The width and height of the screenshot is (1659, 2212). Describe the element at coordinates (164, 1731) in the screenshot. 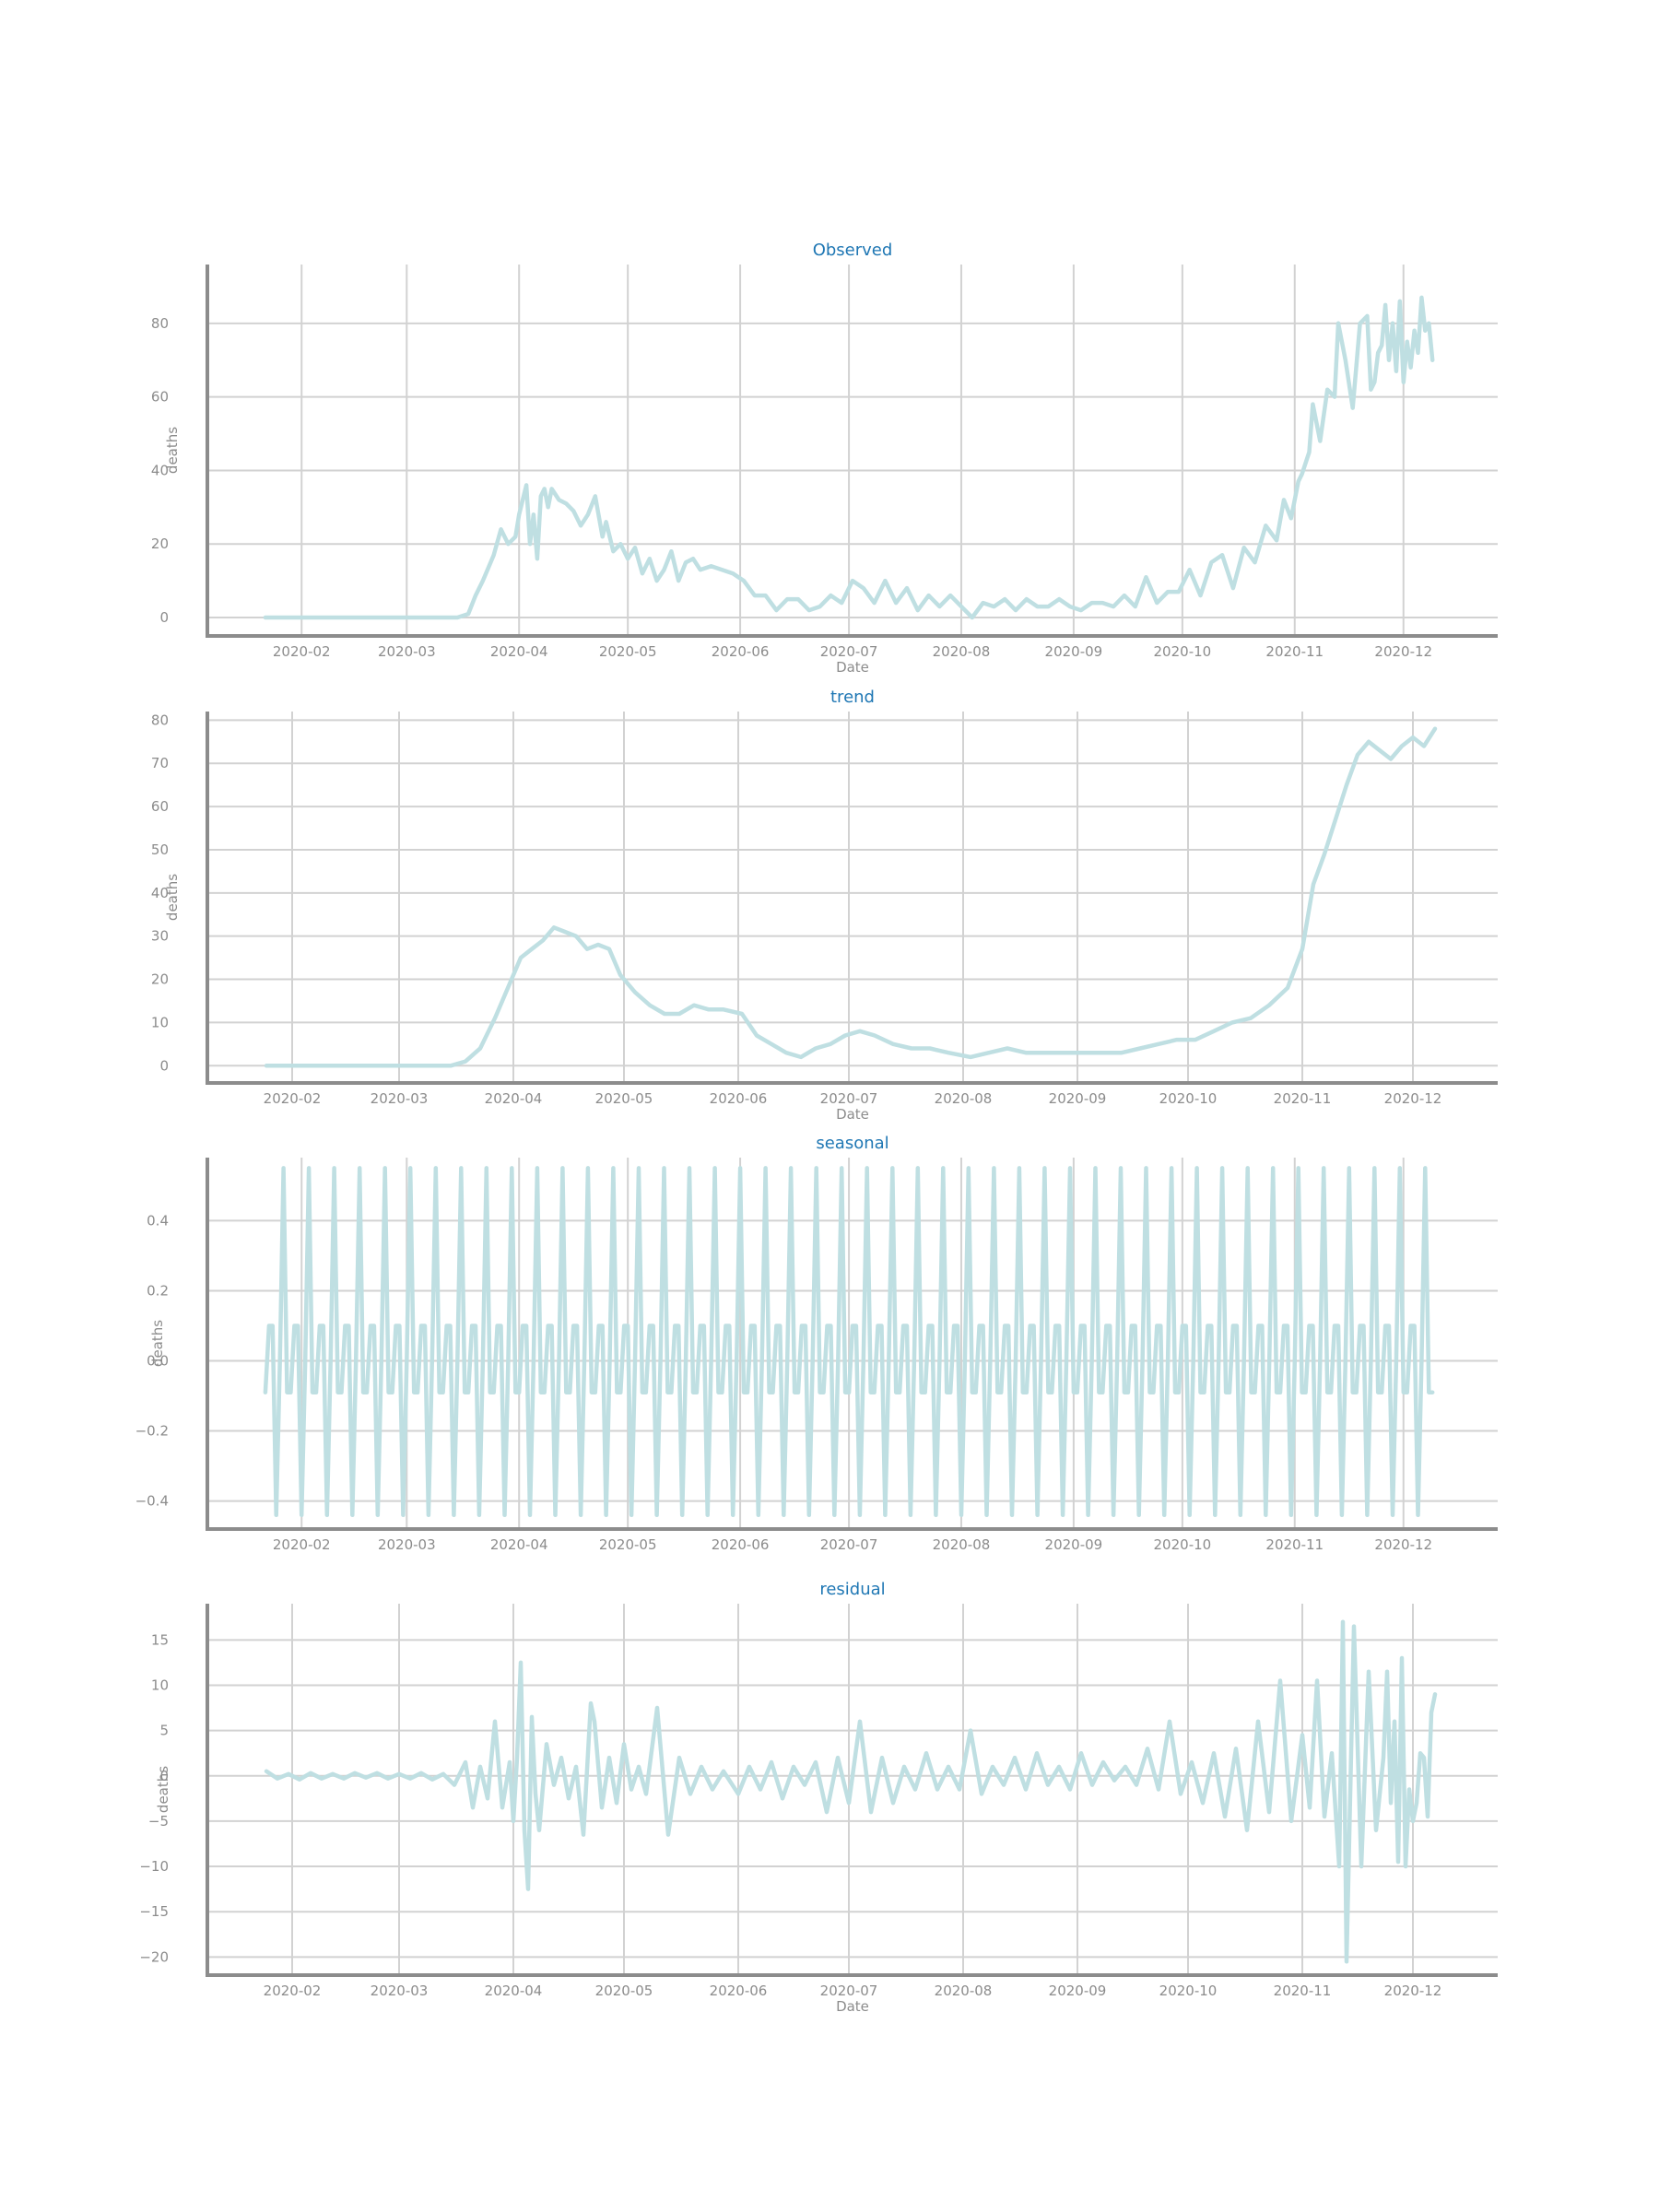

I see `y-tick-label: 5` at that location.